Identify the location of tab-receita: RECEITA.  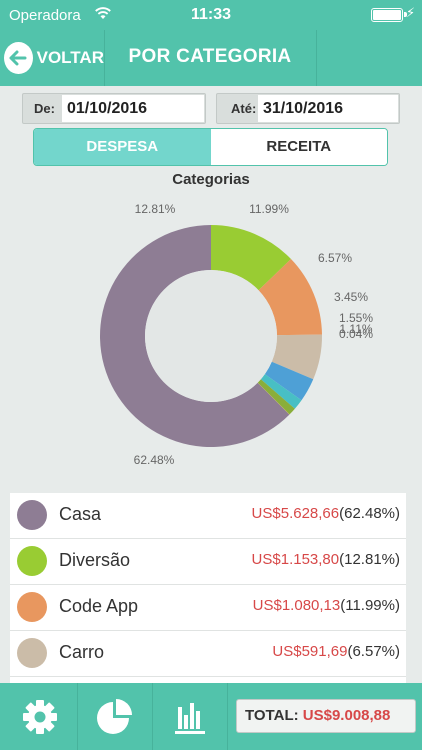
(298, 147).